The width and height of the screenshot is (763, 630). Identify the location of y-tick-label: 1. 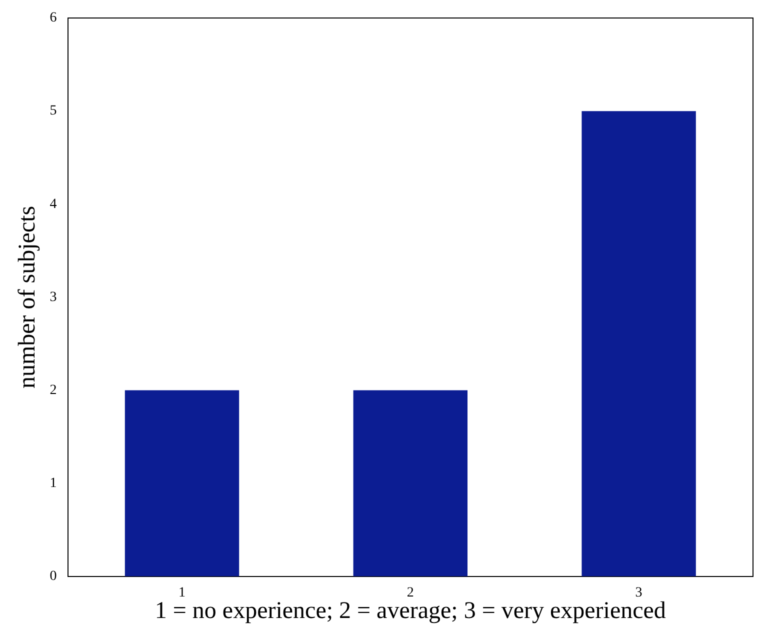
(53, 484).